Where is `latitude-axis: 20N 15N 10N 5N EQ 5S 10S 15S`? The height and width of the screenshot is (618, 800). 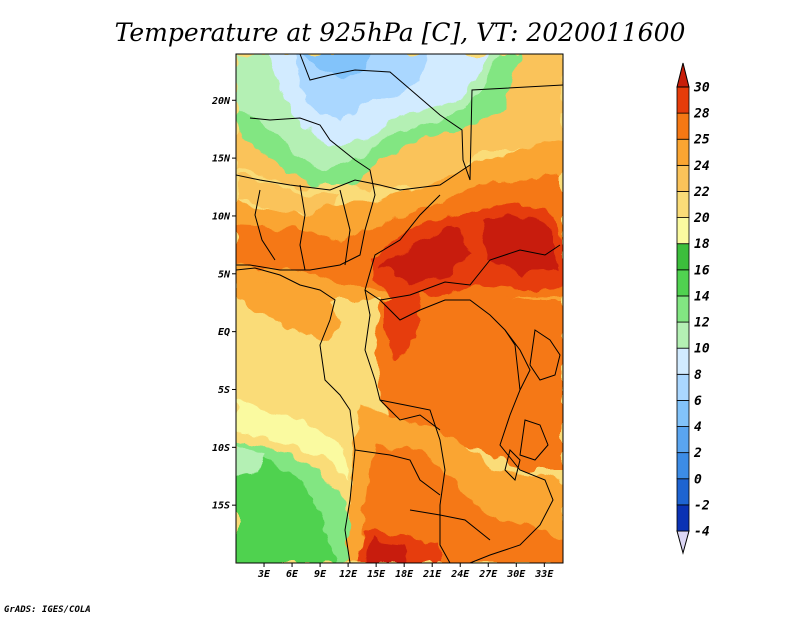 latitude-axis: 20N 15N 10N 5N EQ 5S 10S 15S is located at coordinates (223, 304).